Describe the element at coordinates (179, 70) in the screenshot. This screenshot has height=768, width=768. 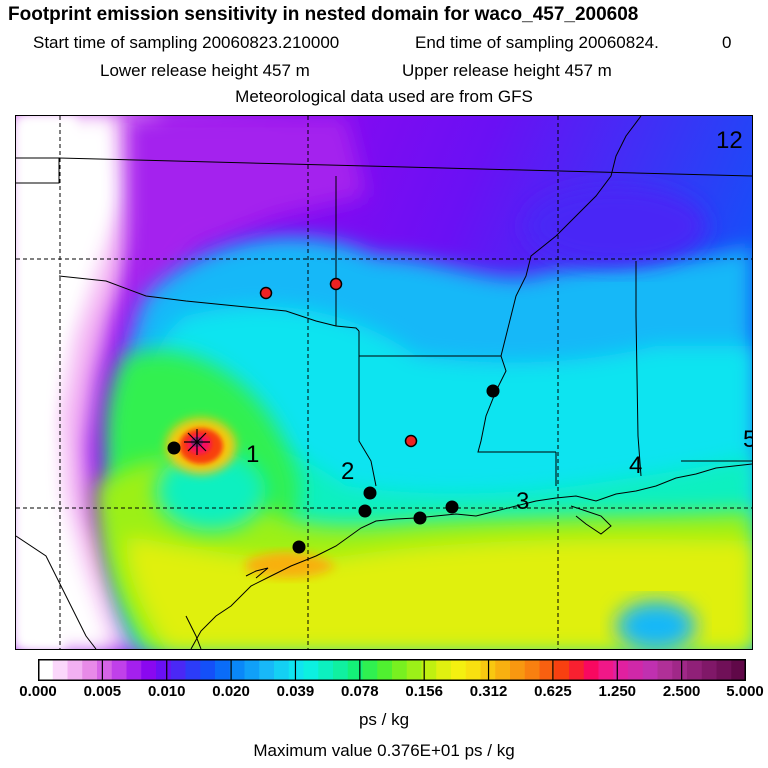
I see `lower-height-label: Lower release height` at that location.